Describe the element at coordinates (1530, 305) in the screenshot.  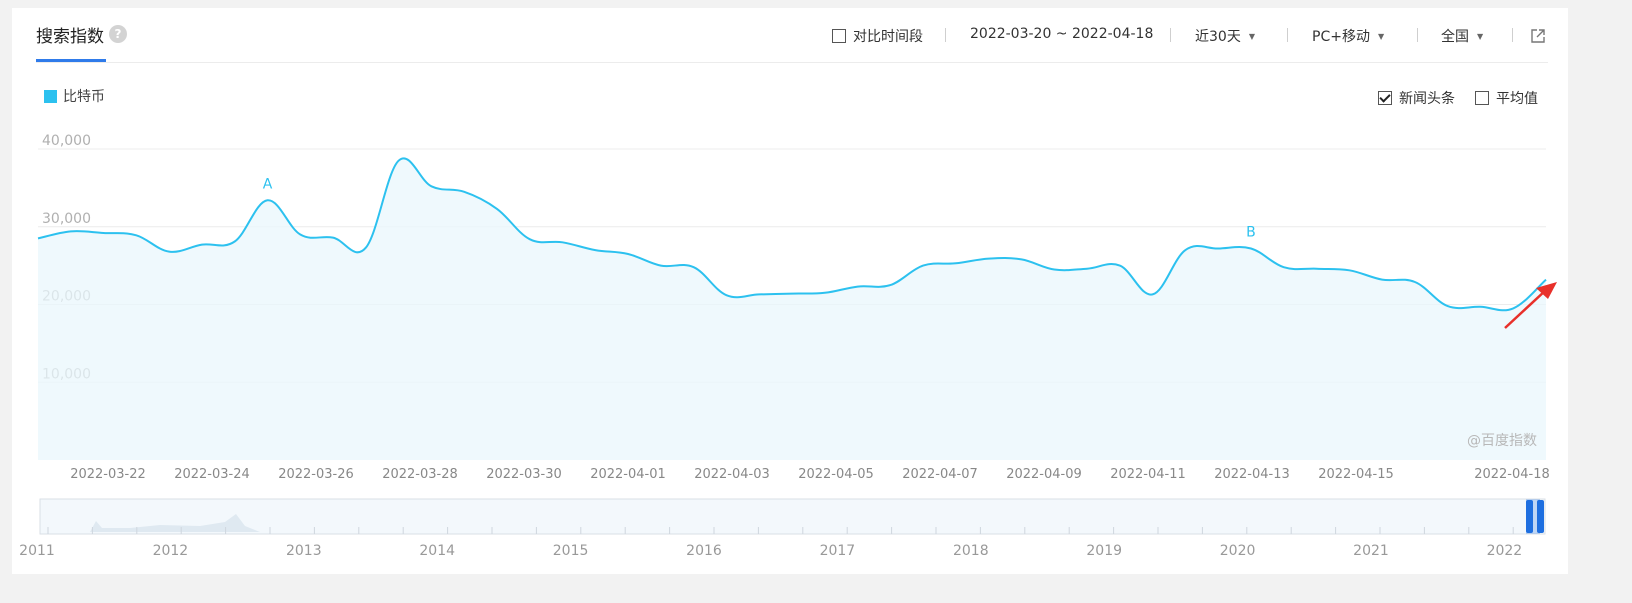
I see `red-arrow-icon` at that location.